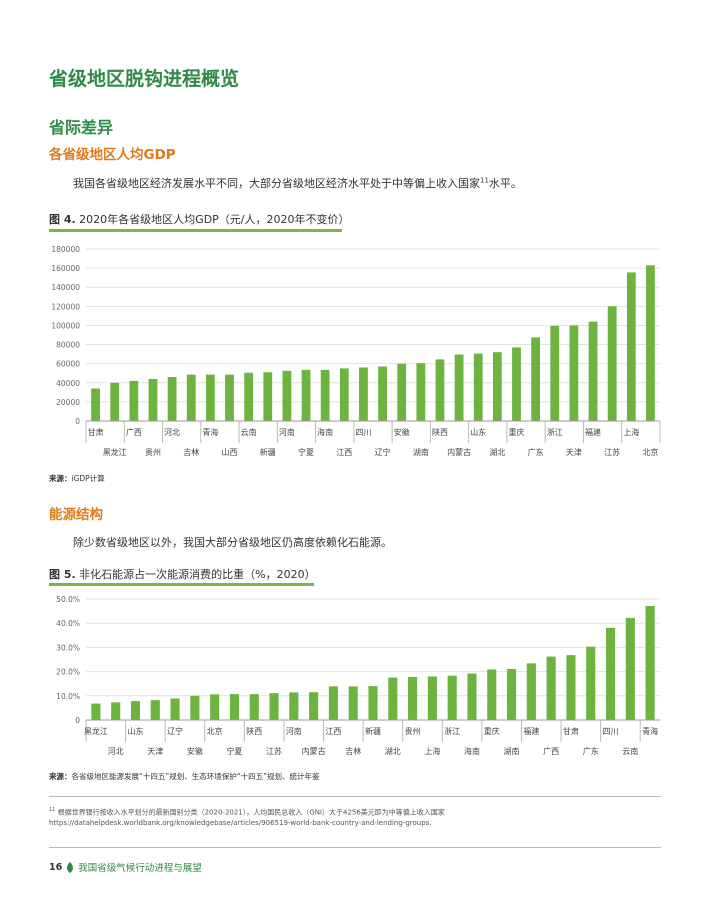  Describe the element at coordinates (199, 219) in the screenshot. I see `figure4-title: 图 4. 2020年各省级地区人均GDP（元/人，2020年不变价）` at that location.